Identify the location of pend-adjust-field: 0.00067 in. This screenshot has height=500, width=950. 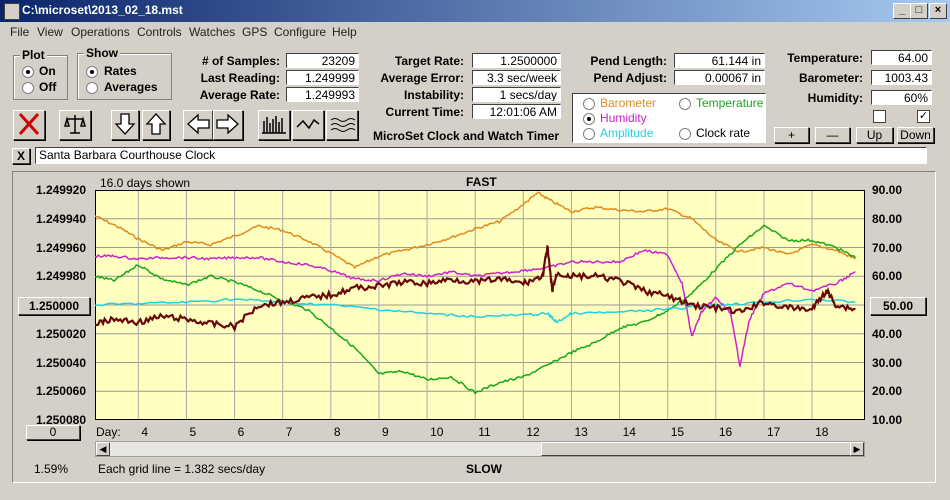
(719, 77).